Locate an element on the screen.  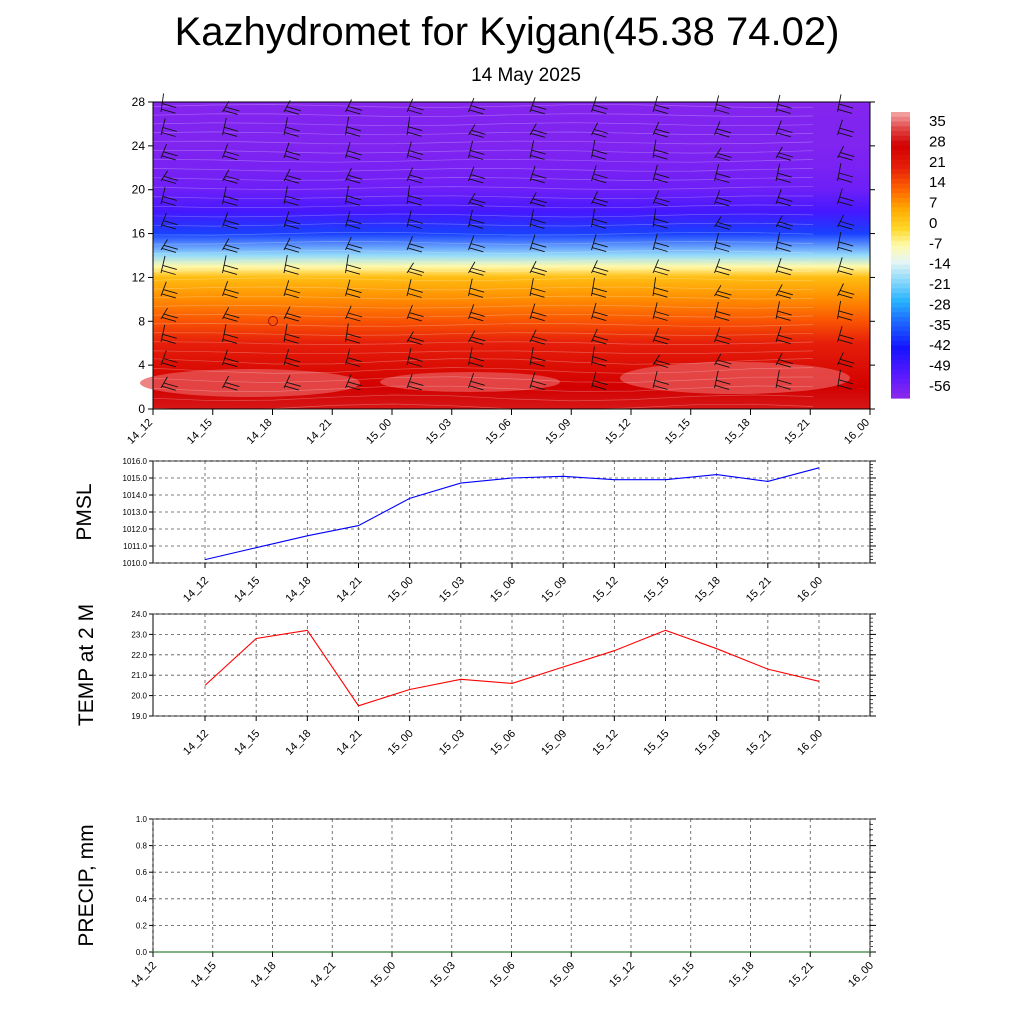
plot-frame is located at coordinates (511, 665).